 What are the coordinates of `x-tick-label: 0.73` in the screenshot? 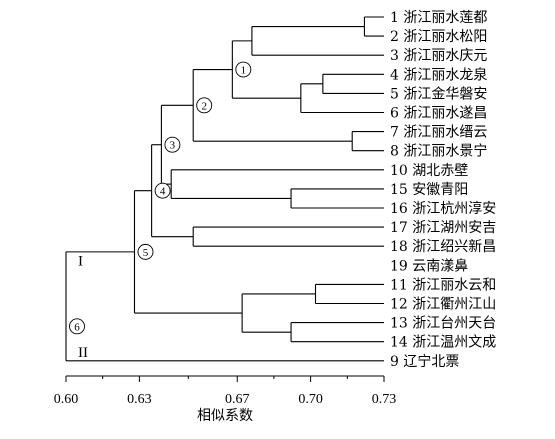 It's located at (384, 399).